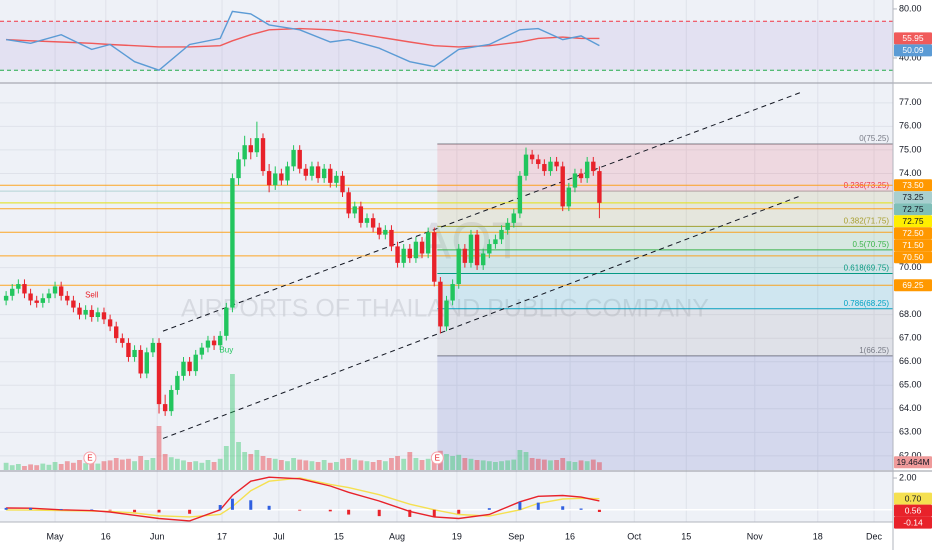 This screenshot has width=932, height=550. Describe the element at coordinates (867, 303) in the screenshot. I see `fib-label: 0.786(68.25)` at that location.